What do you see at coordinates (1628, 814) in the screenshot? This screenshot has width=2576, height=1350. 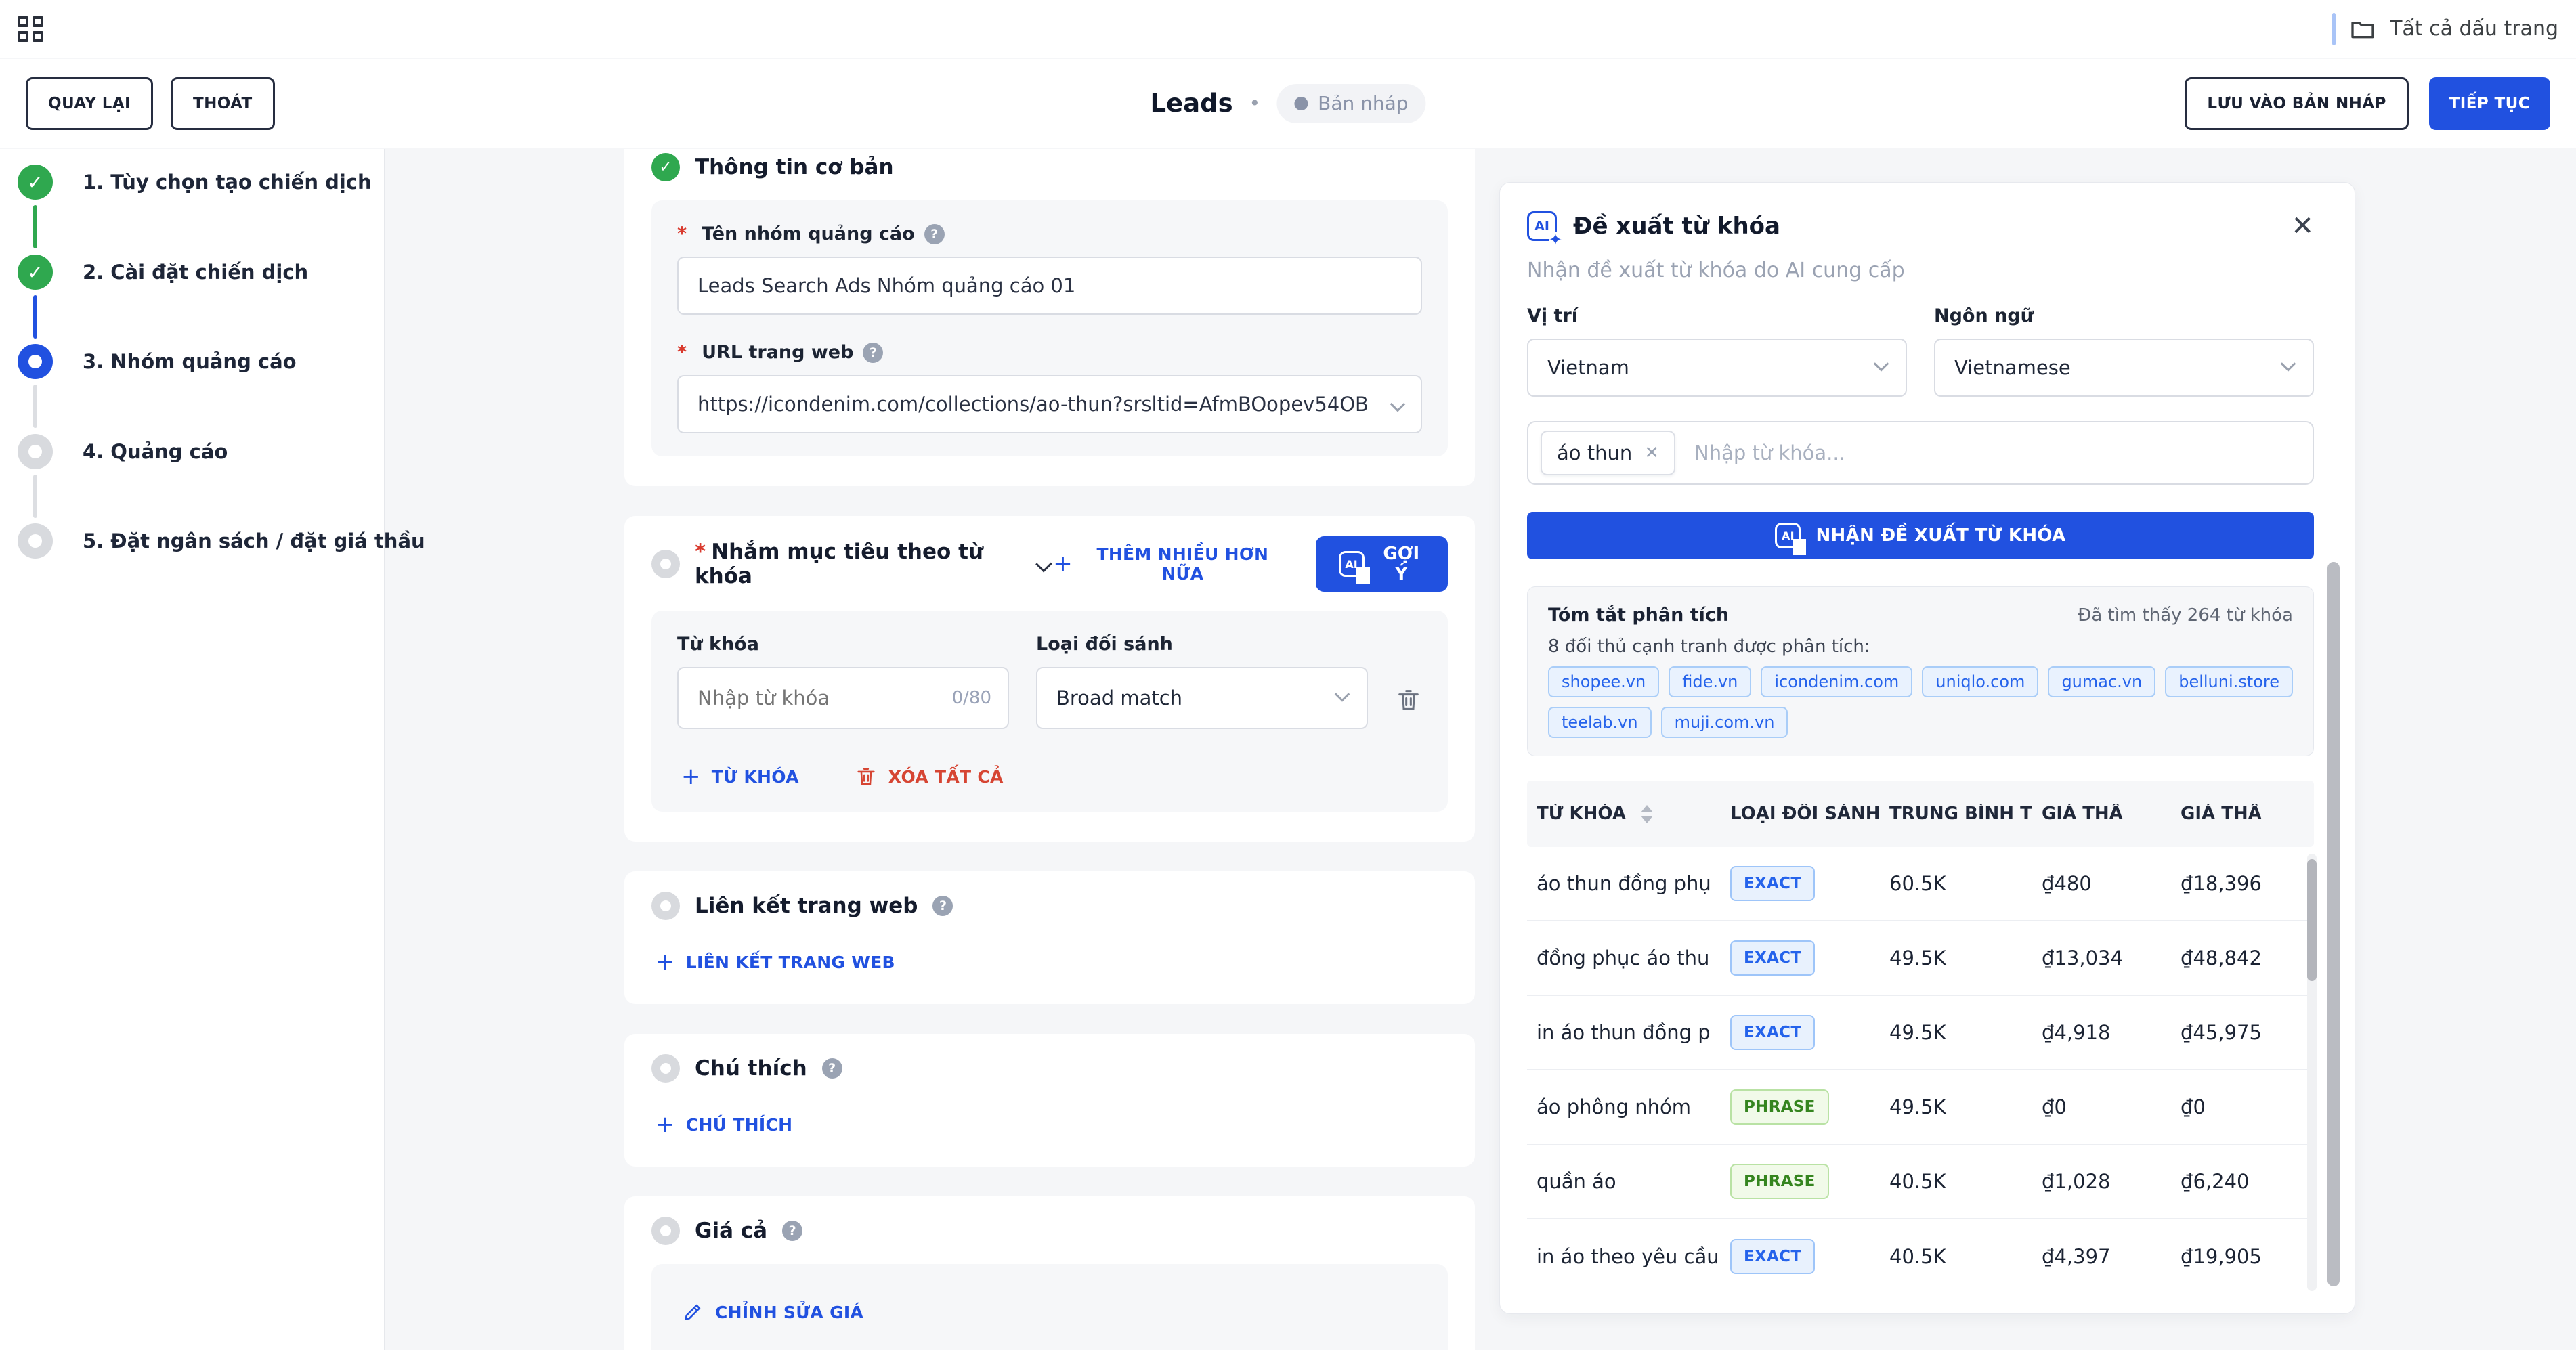 I see `col-keyword: TỪ KHÓA` at bounding box center [1628, 814].